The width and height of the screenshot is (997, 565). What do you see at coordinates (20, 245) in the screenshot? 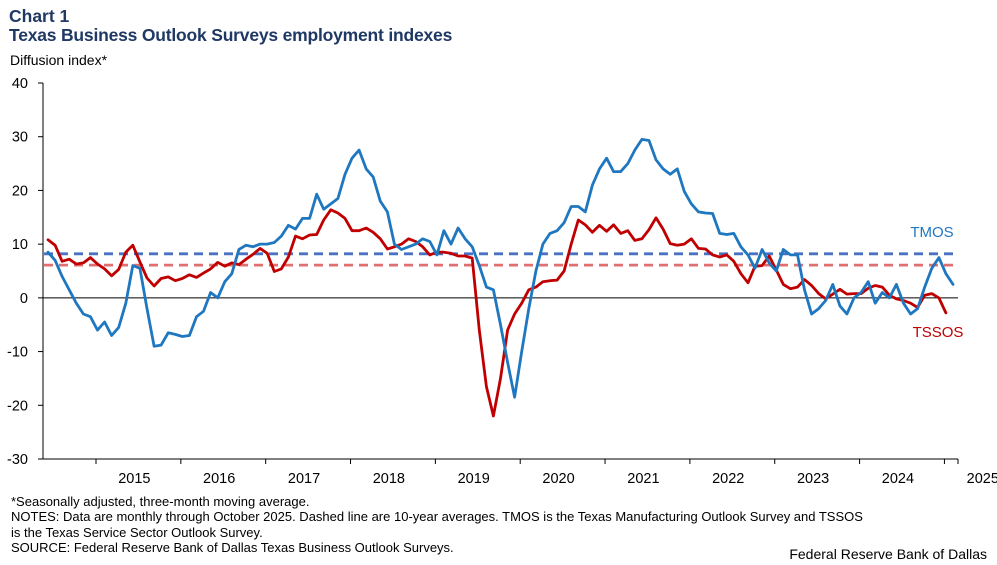
I see `y-tick-label: 10` at bounding box center [20, 245].